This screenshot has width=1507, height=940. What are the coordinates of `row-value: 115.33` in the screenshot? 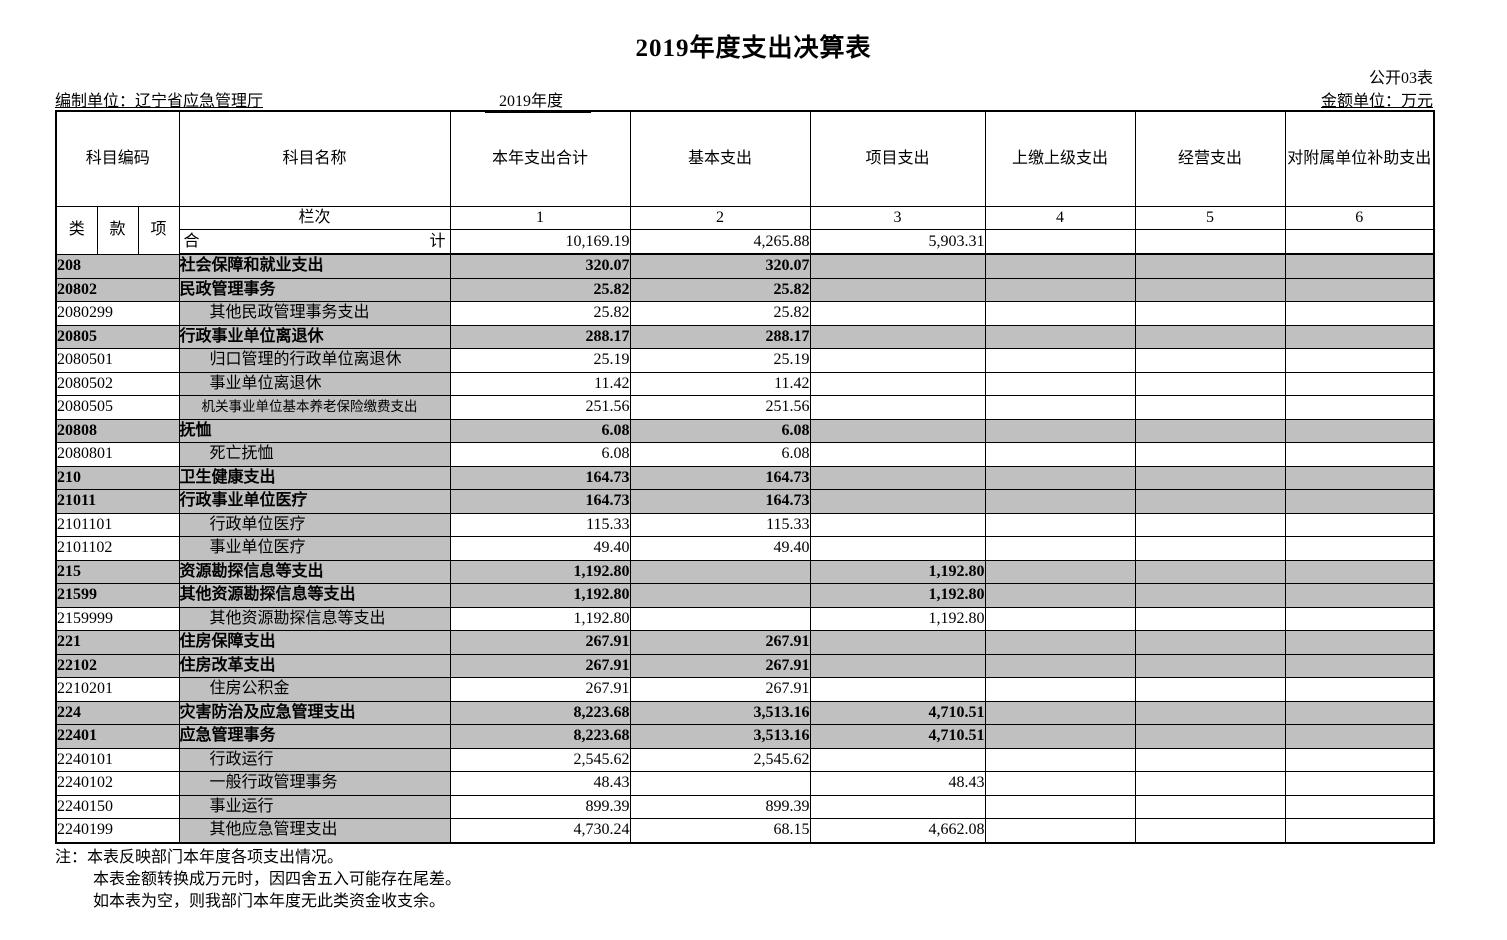 It's located at (720, 524).